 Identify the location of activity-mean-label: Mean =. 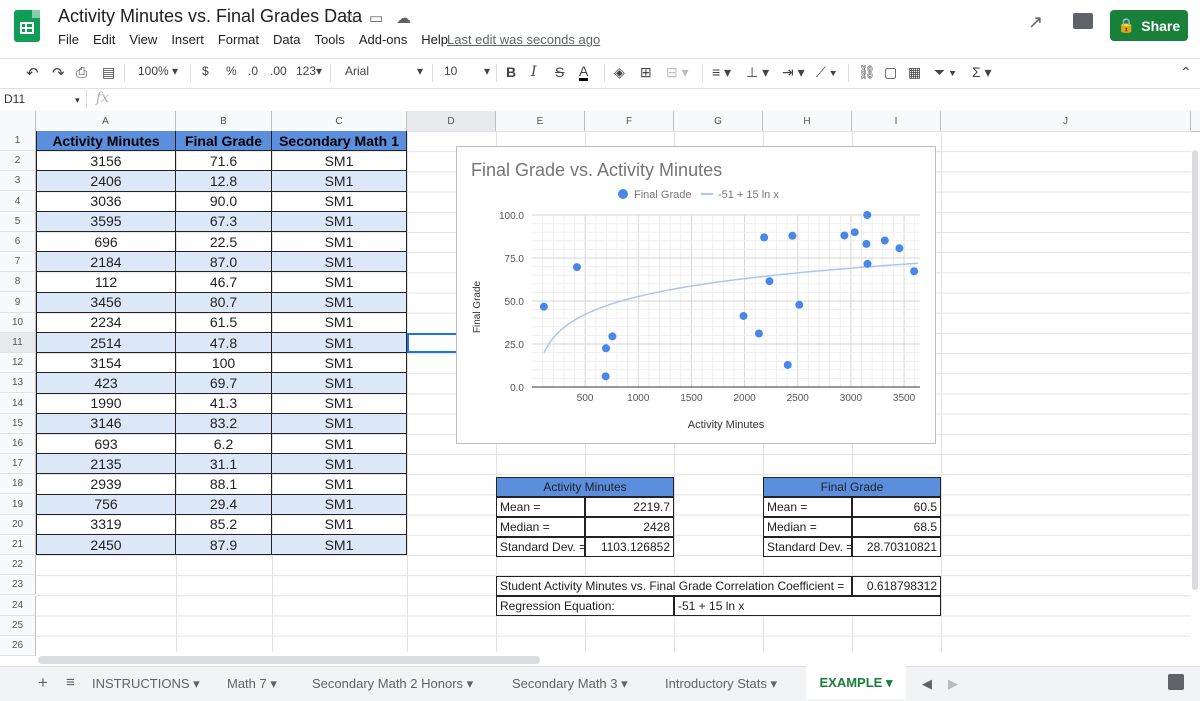
(540, 507).